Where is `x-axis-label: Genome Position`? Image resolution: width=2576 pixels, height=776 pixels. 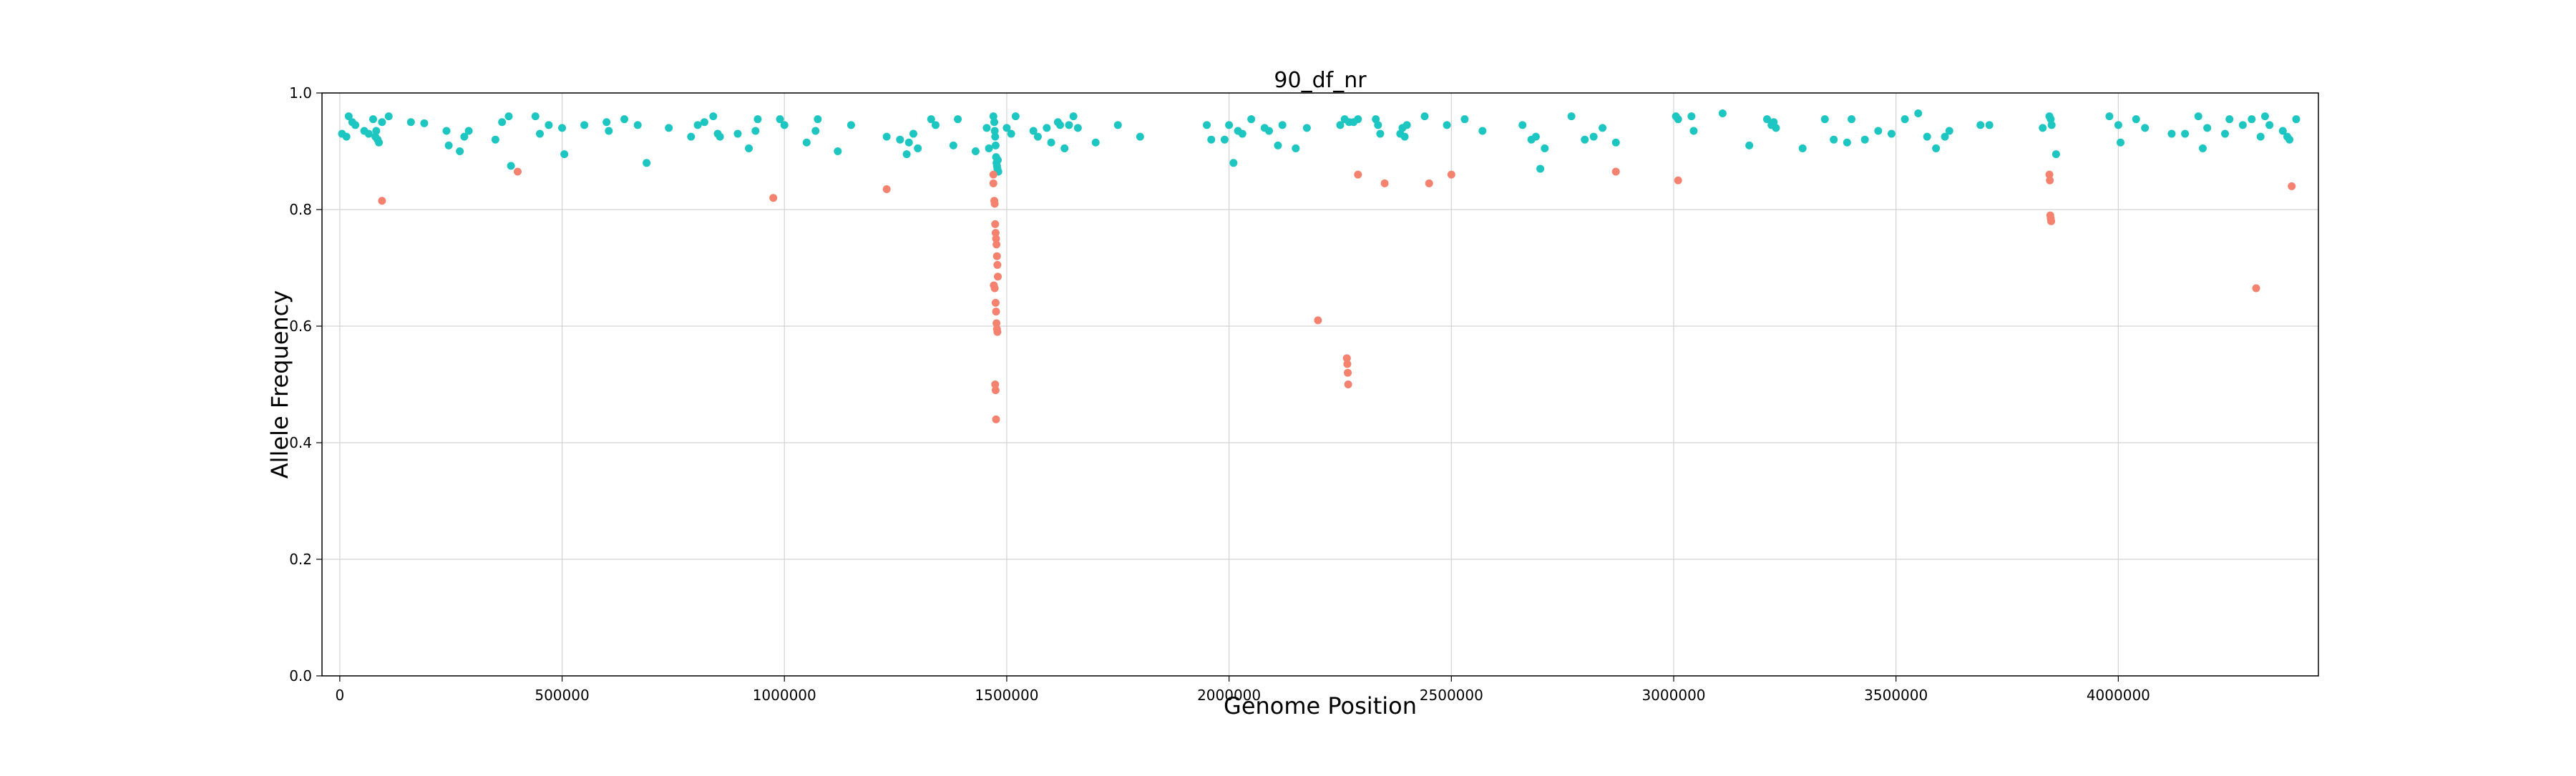
x-axis-label: Genome Position is located at coordinates (1320, 705).